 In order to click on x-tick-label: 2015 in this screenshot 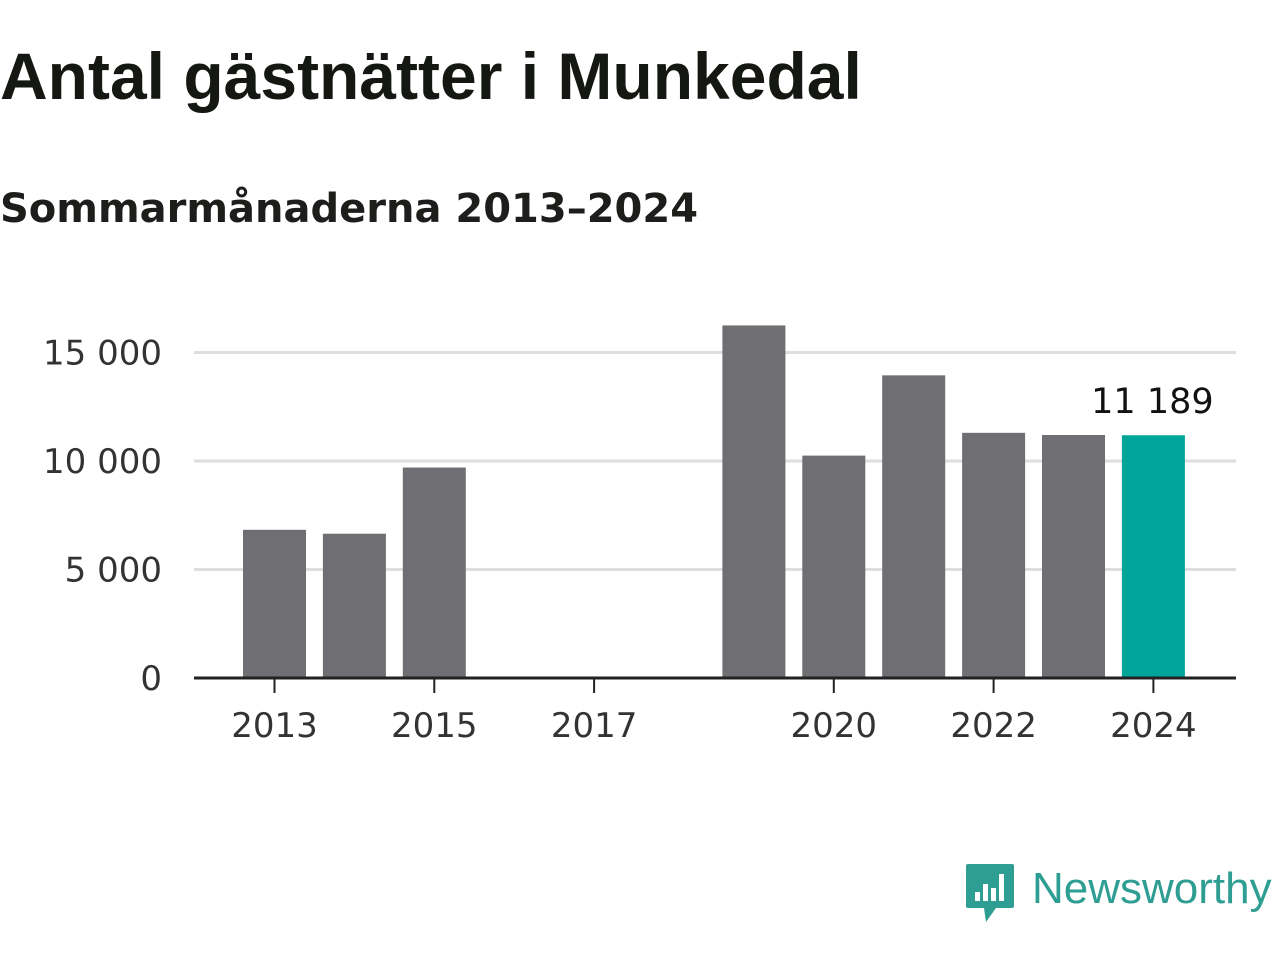, I will do `click(434, 726)`.